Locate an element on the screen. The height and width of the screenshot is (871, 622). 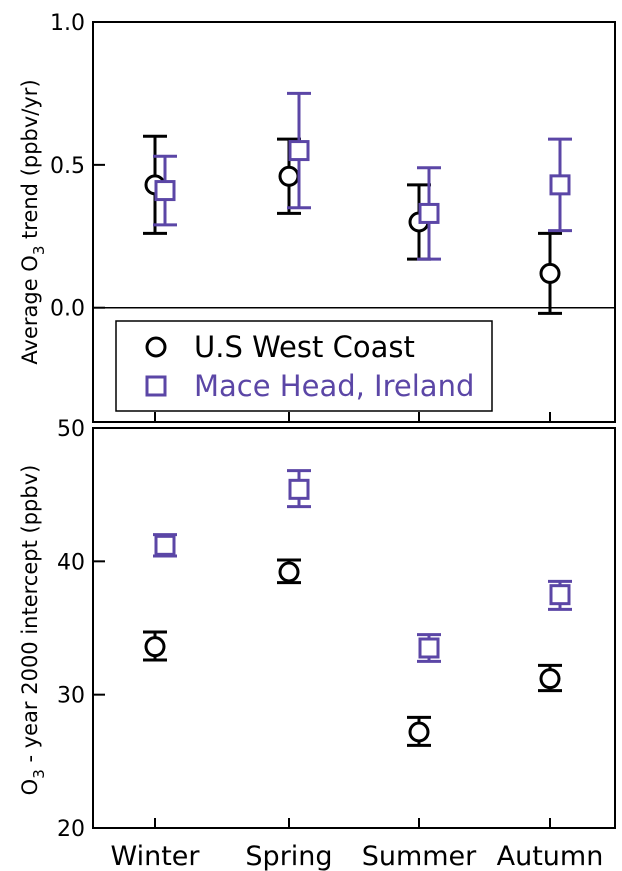
bottom-ylabel: O3 - year 2000 intercept (ppbv) is located at coordinates (33, 630).